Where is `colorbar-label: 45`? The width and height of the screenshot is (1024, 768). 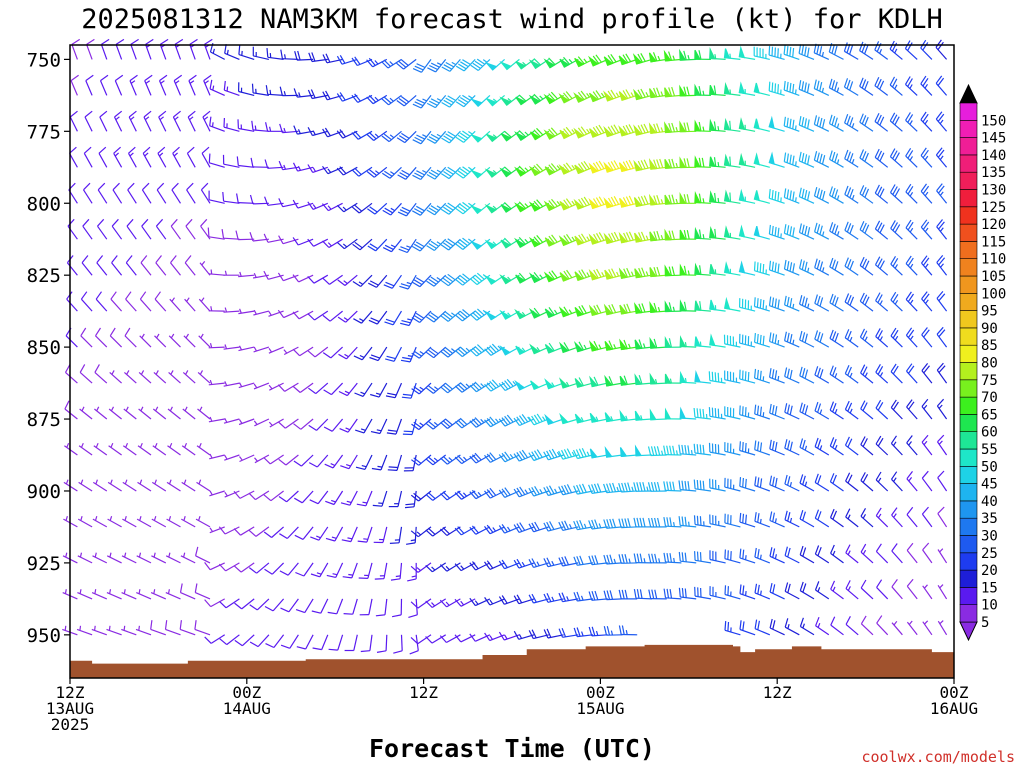 colorbar-label: 45 is located at coordinates (989, 485).